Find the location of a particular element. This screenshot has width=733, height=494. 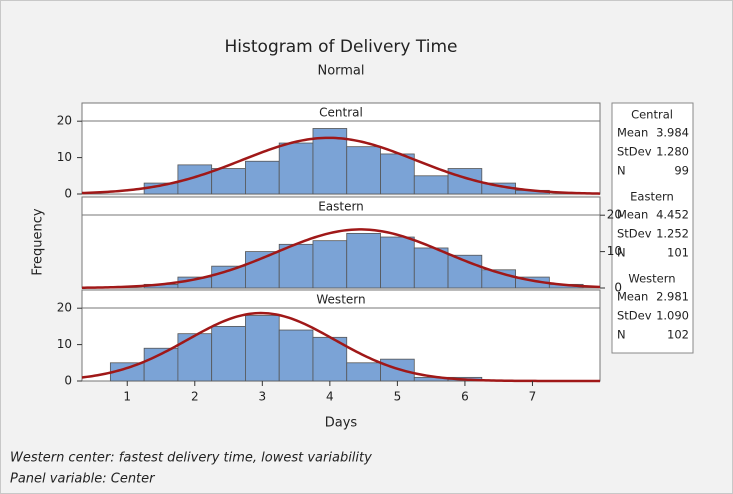

panel-title: Western is located at coordinates (340, 300).